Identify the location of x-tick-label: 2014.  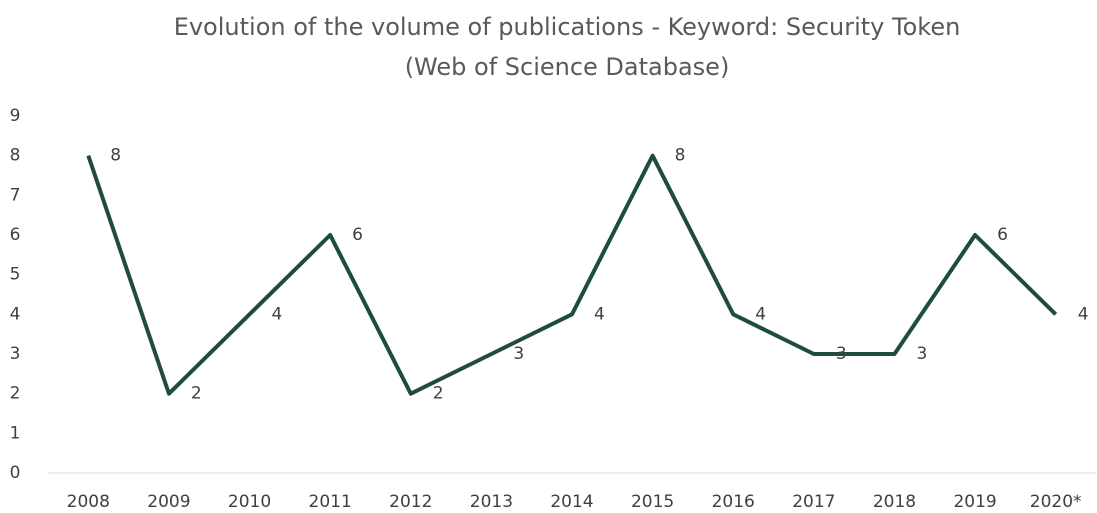
(571, 502).